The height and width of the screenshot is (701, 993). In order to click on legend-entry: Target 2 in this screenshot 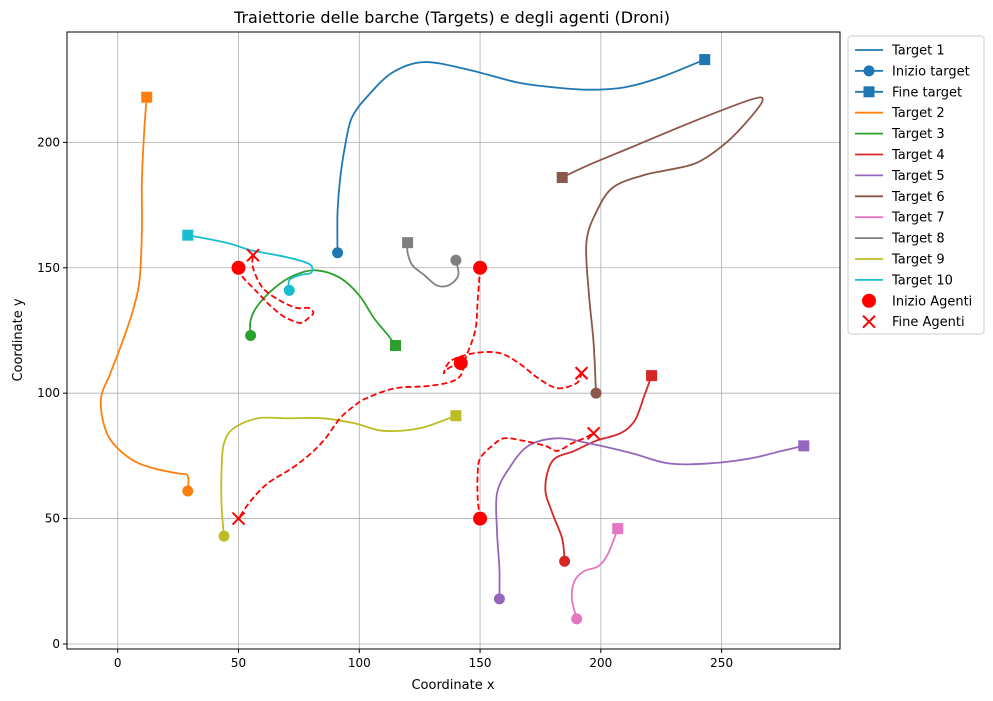, I will do `click(900, 113)`.